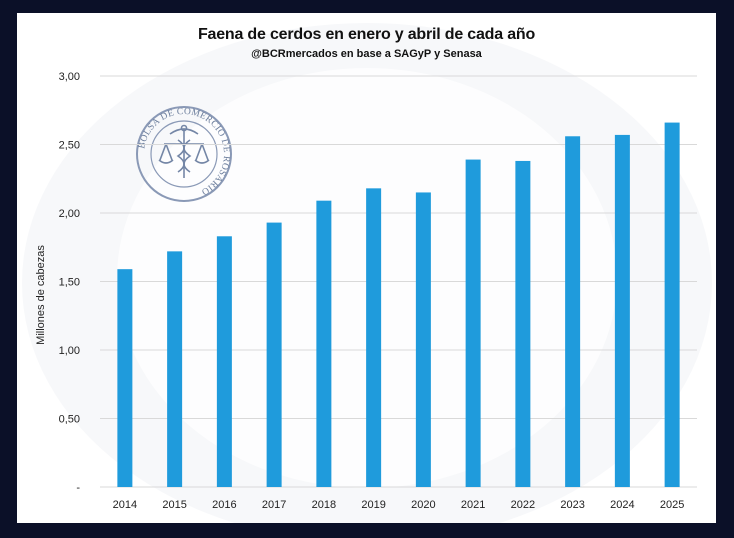 The width and height of the screenshot is (734, 538). What do you see at coordinates (125, 505) in the screenshot?
I see `x-tick-label: 2014` at bounding box center [125, 505].